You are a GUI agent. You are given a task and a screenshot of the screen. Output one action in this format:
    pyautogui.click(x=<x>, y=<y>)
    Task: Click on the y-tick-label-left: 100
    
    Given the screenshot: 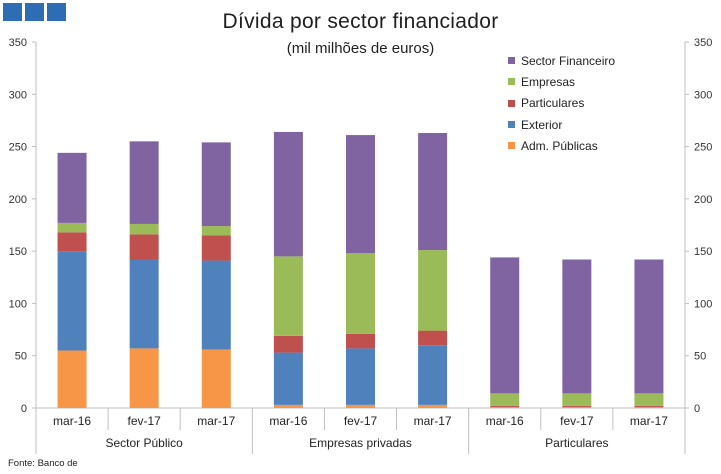 What is the action you would take?
    pyautogui.click(x=18, y=304)
    